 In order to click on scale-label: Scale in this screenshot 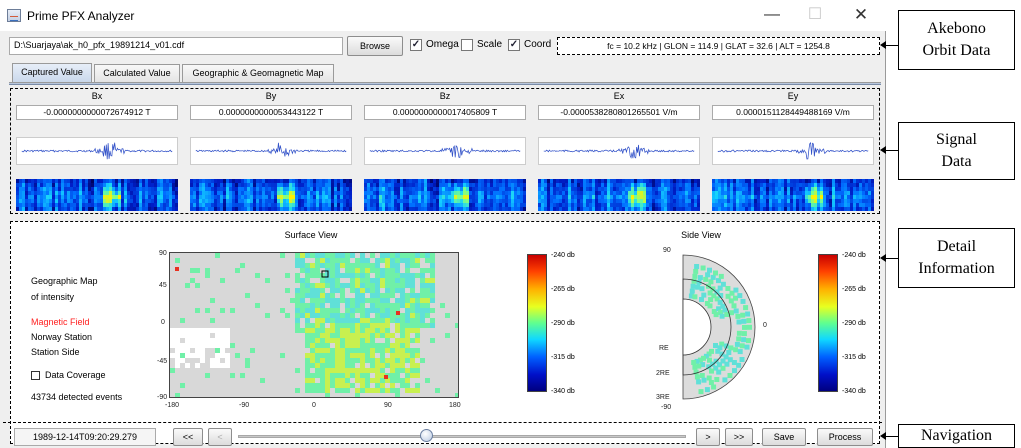, I will do `click(490, 44)`.